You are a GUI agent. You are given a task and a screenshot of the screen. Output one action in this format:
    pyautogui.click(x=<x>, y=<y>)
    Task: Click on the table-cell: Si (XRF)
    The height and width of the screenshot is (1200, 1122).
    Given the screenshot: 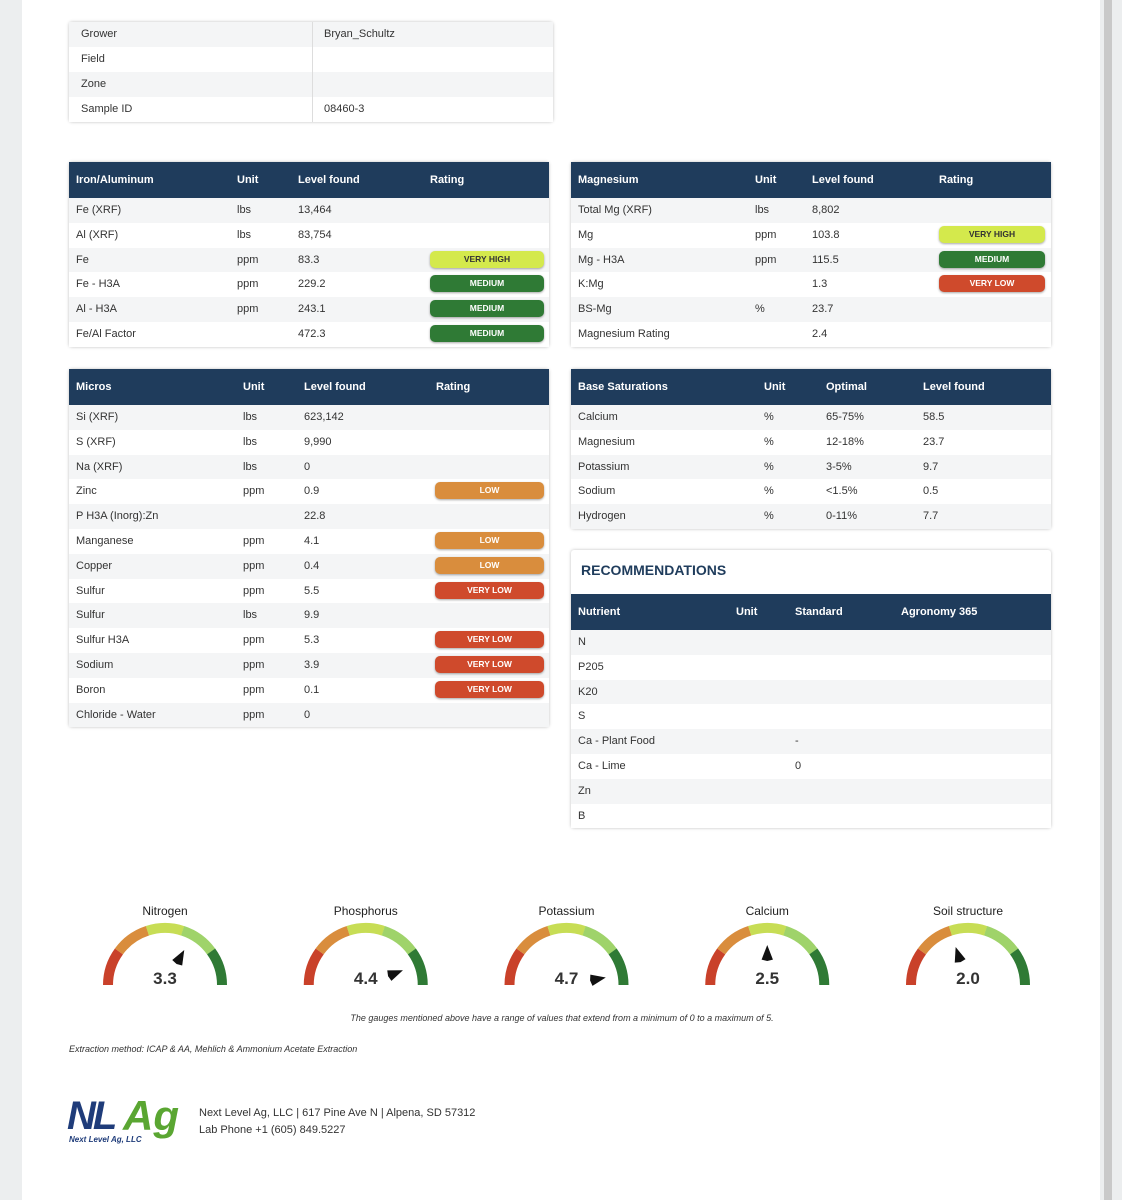 What is the action you would take?
    pyautogui.click(x=97, y=417)
    